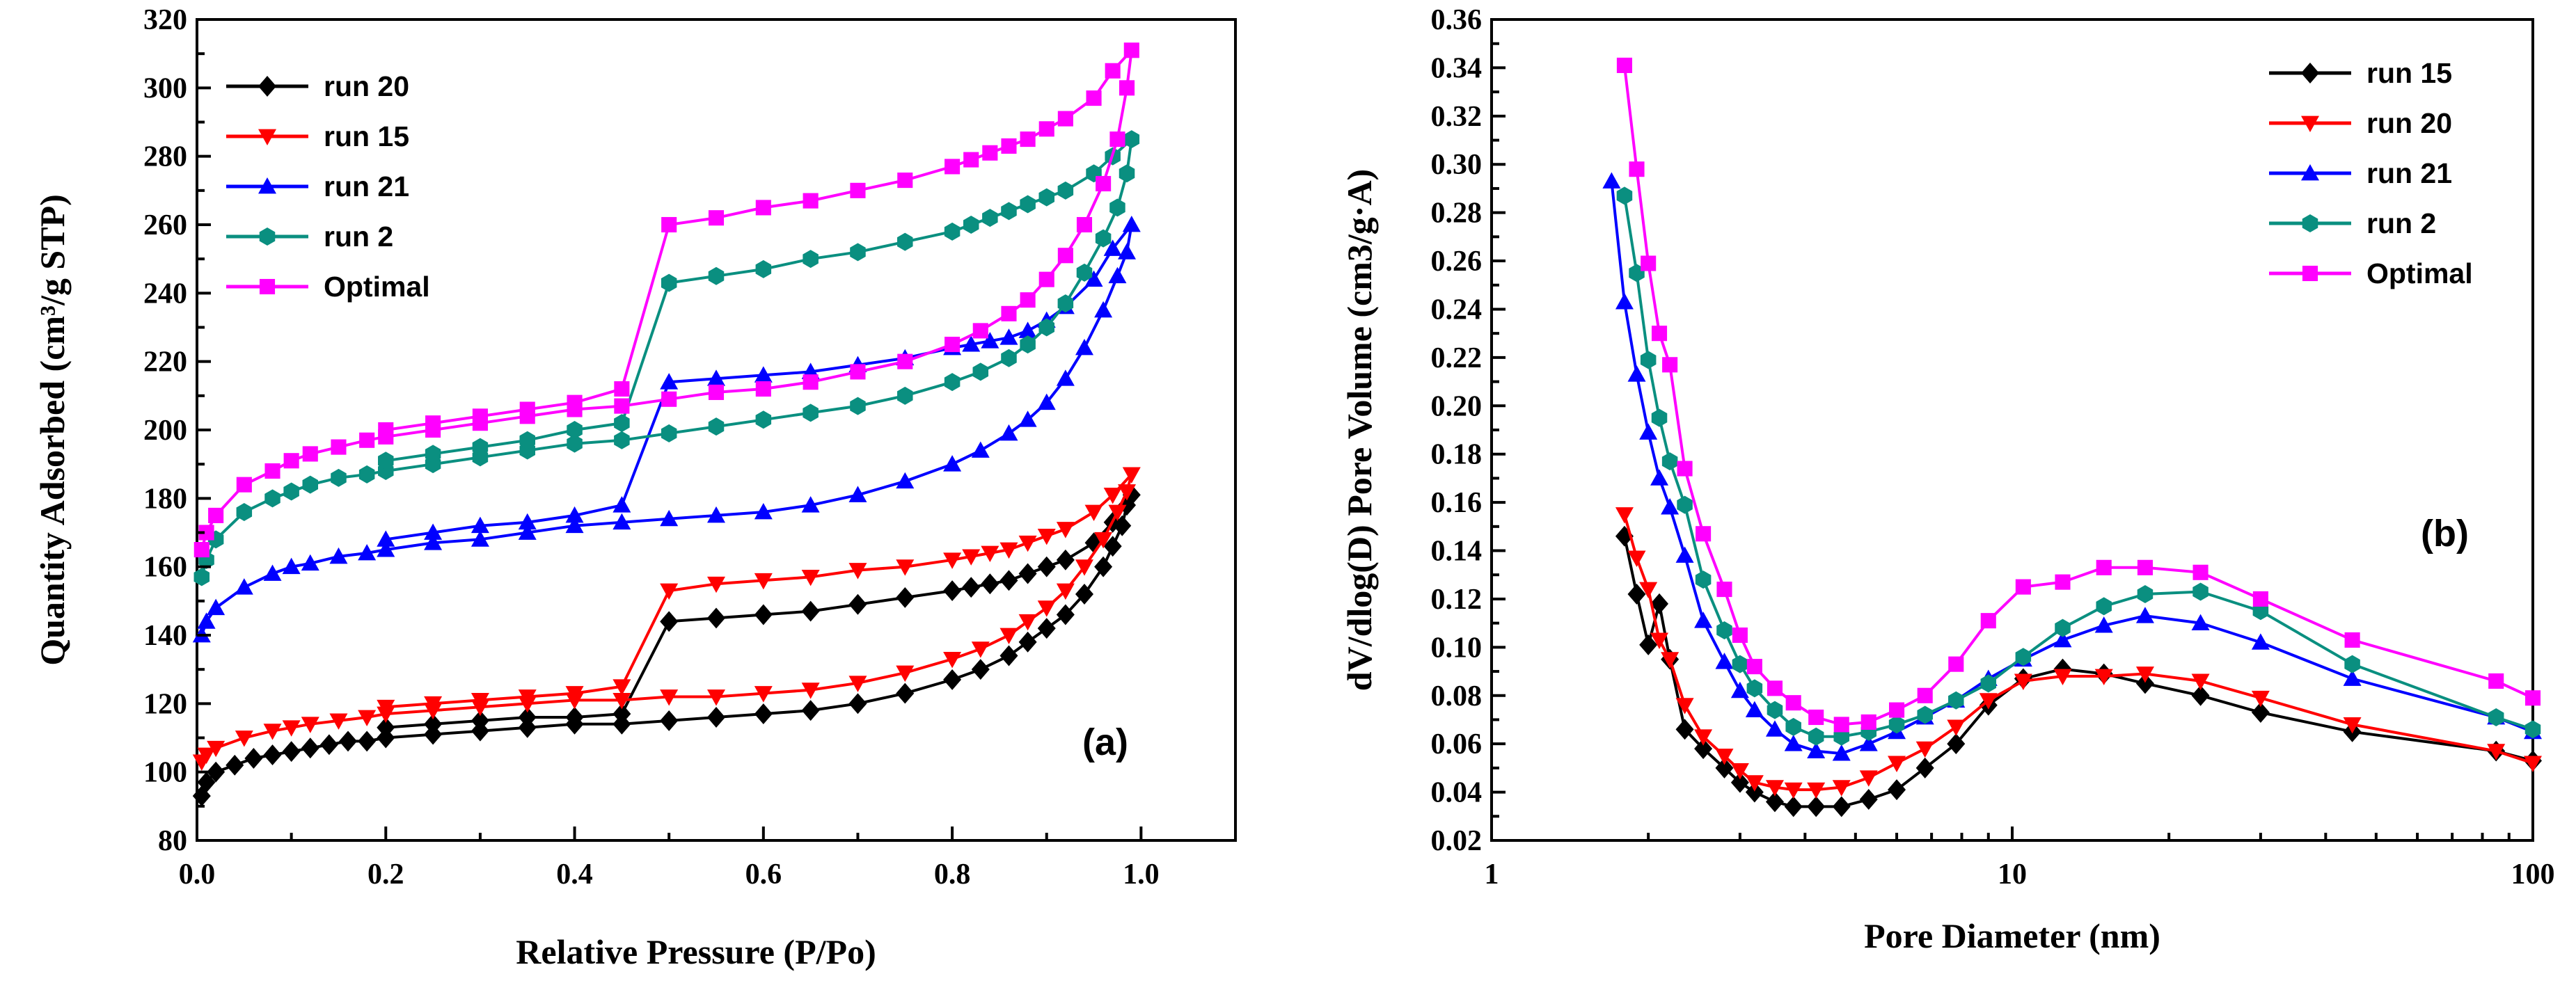  I want to click on panel-b-label: (b), so click(2445, 533).